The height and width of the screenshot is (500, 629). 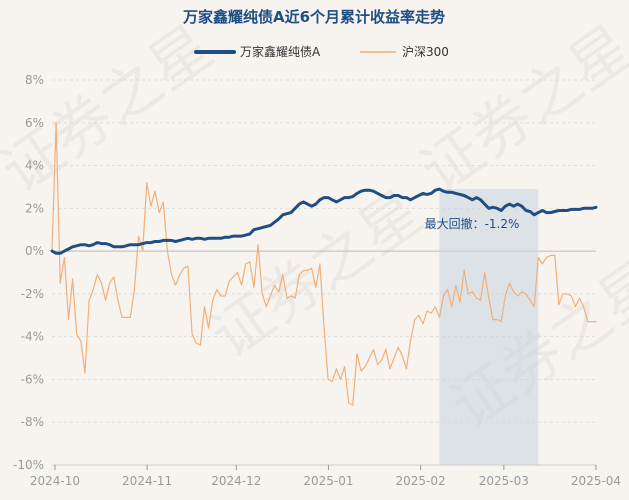 What do you see at coordinates (425, 52) in the screenshot?
I see `legend-label-index: 沪深300` at bounding box center [425, 52].